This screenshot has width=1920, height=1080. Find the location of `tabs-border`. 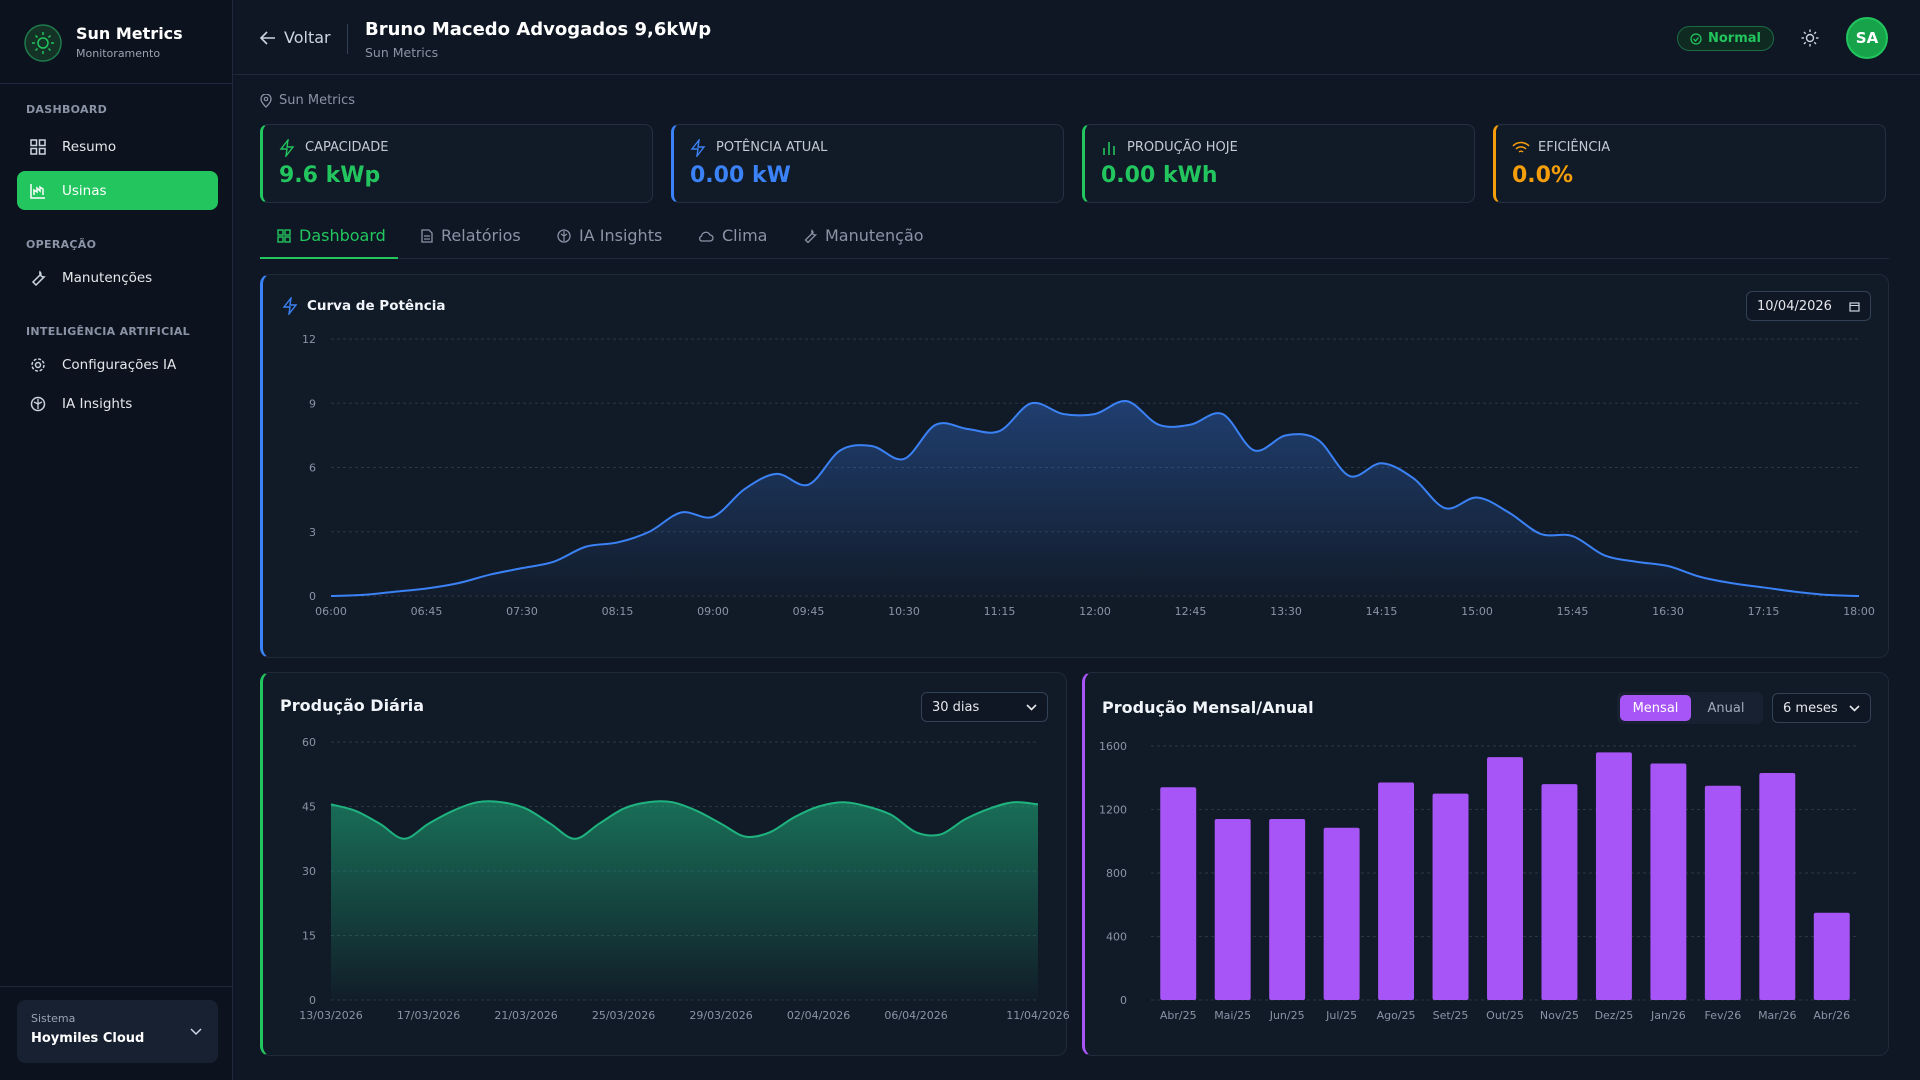

tabs-border is located at coordinates (1074, 258).